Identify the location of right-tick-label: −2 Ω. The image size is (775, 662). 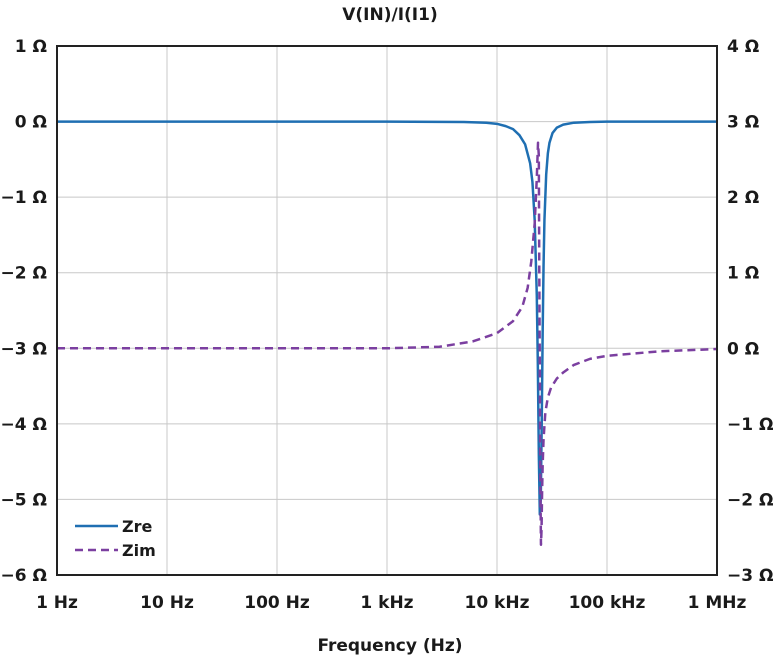
(750, 500).